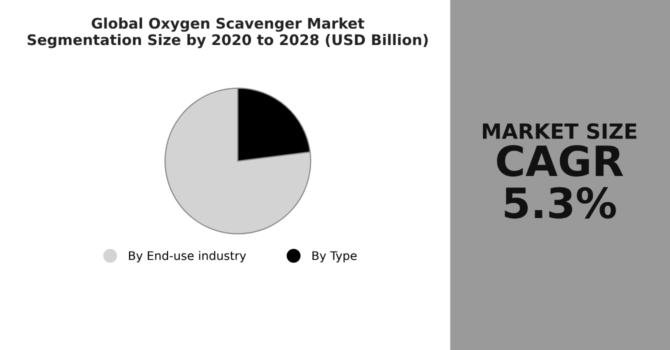  What do you see at coordinates (238, 161) in the screenshot?
I see `pie-slice` at bounding box center [238, 161].